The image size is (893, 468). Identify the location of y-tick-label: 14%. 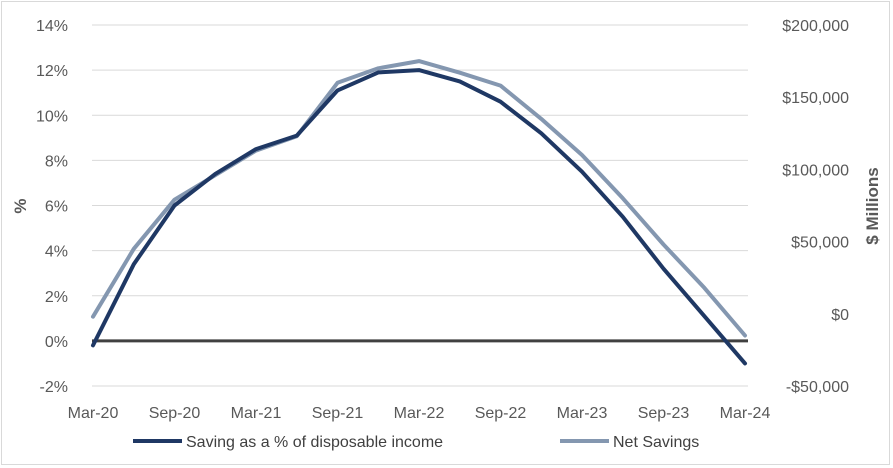
(52, 26).